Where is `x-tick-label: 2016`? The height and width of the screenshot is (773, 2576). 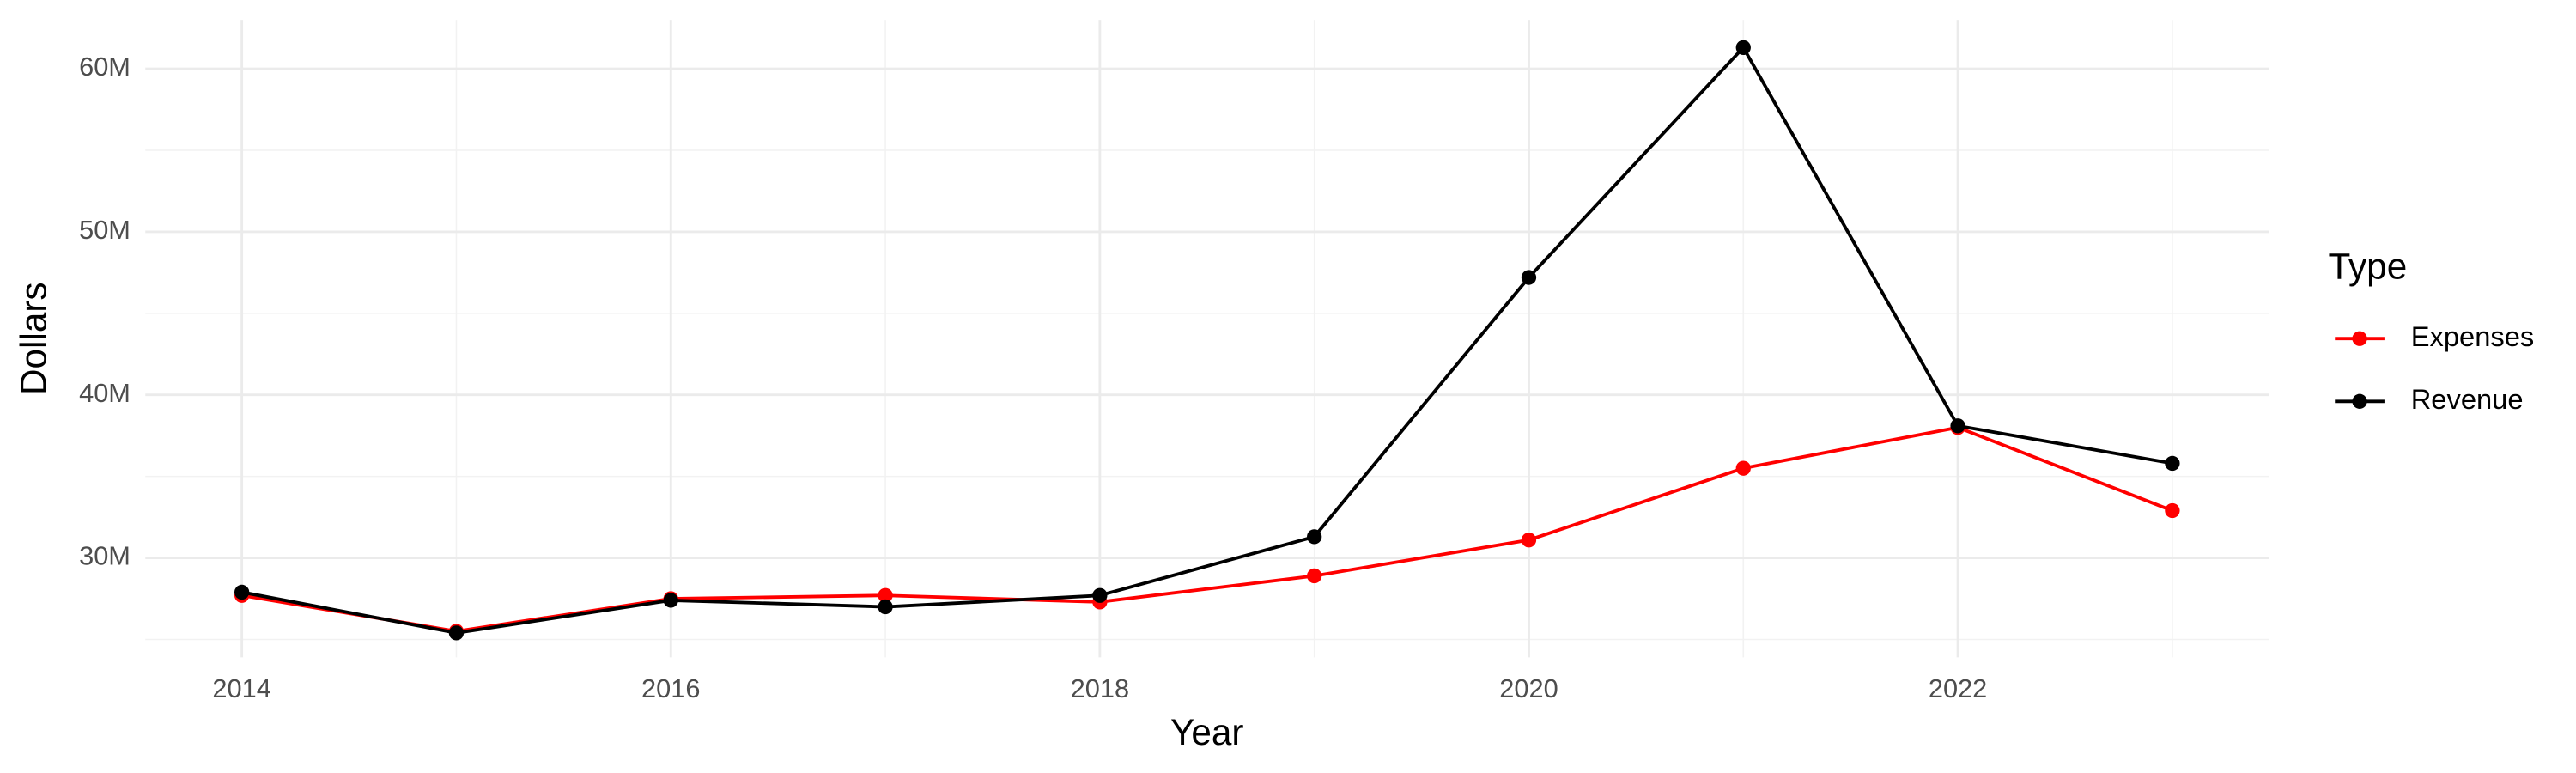 x-tick-label: 2016 is located at coordinates (671, 688).